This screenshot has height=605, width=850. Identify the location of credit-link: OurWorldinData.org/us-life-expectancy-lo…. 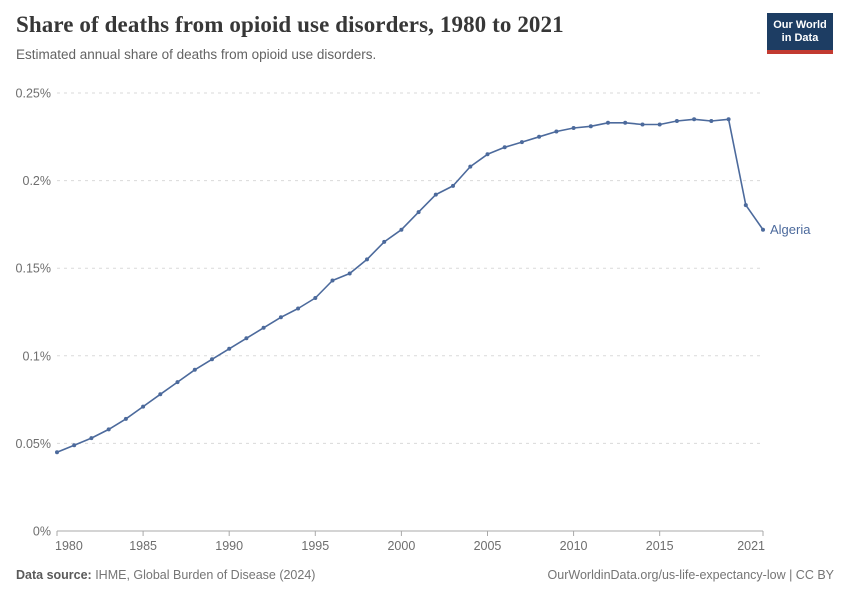
(690, 575).